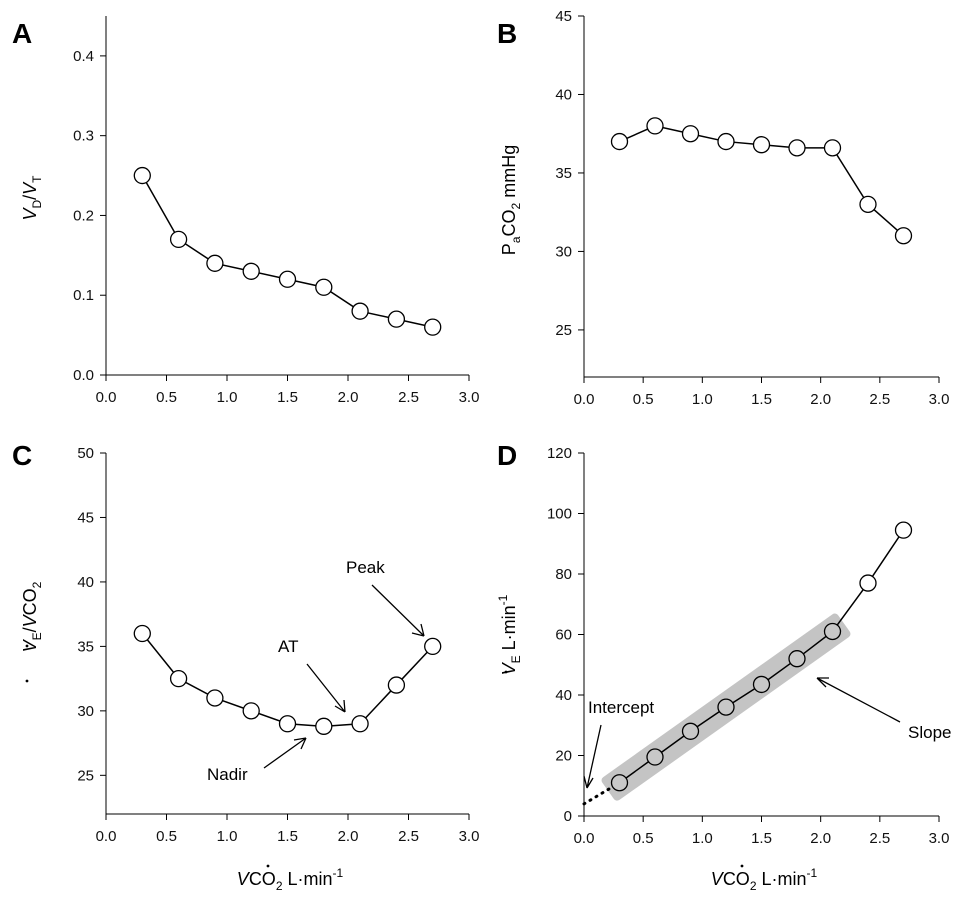 This screenshot has width=975, height=900. Describe the element at coordinates (85, 453) in the screenshot. I see `y-tick-label: 50` at that location.